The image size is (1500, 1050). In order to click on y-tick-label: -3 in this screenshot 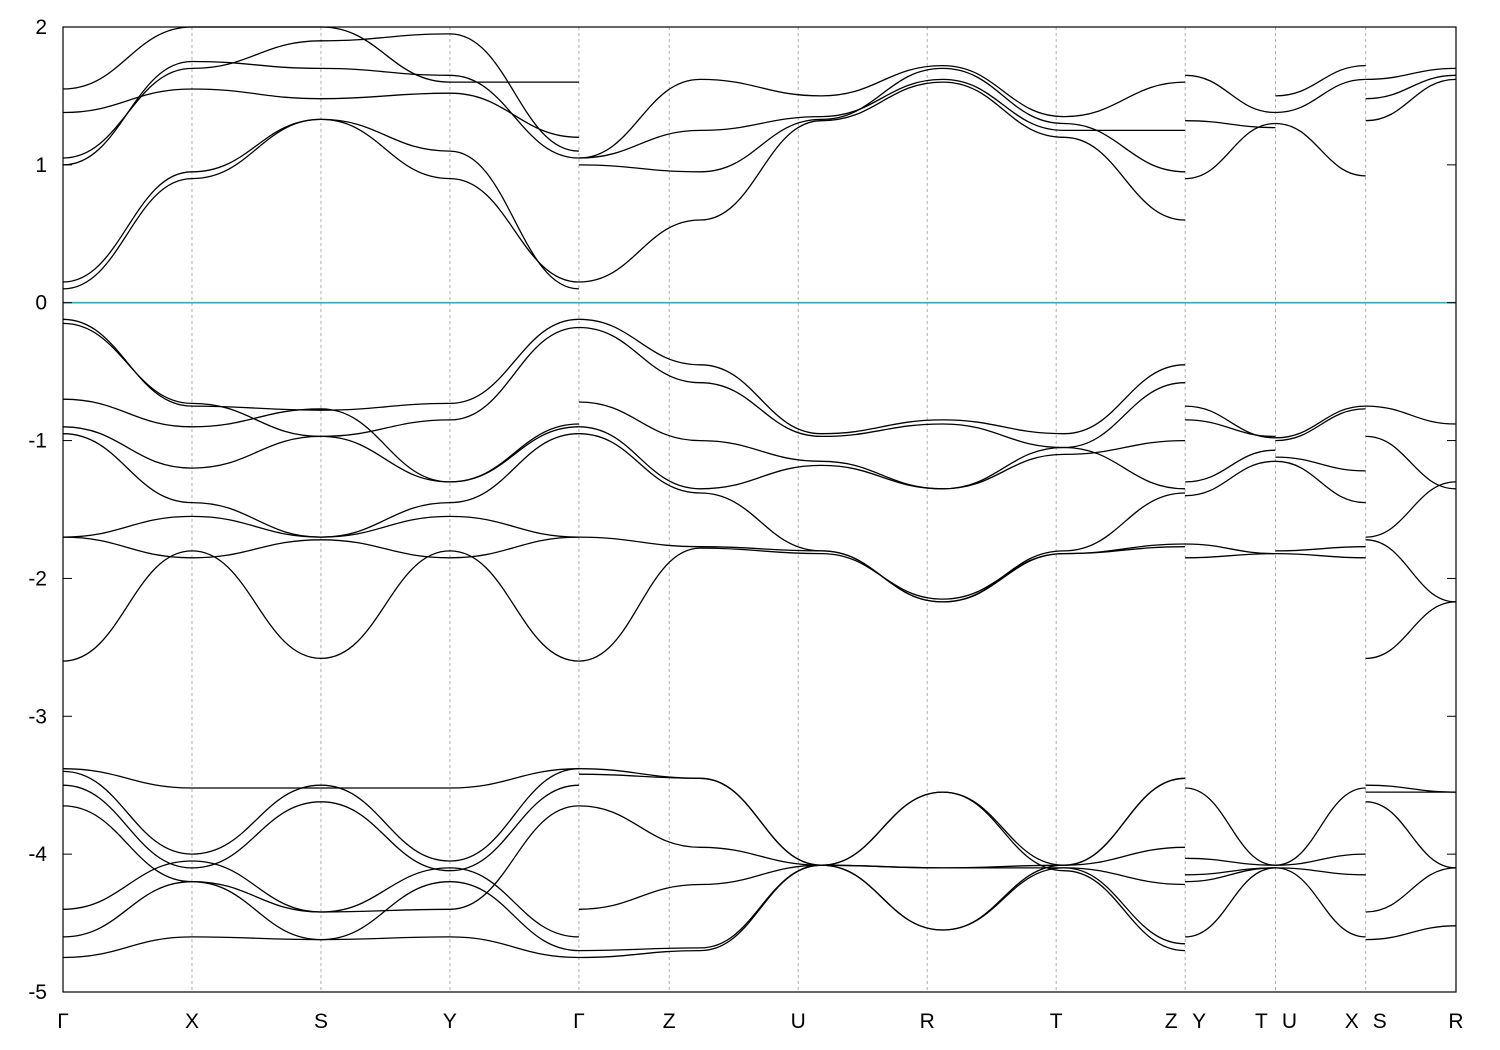, I will do `click(37, 716)`.